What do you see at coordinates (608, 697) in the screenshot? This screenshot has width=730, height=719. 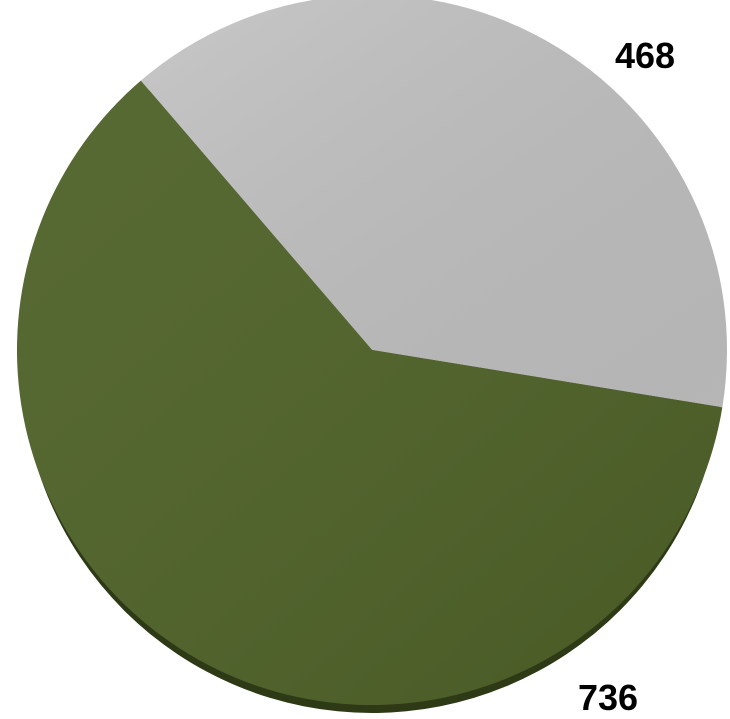 I see `data-label: 736` at bounding box center [608, 697].